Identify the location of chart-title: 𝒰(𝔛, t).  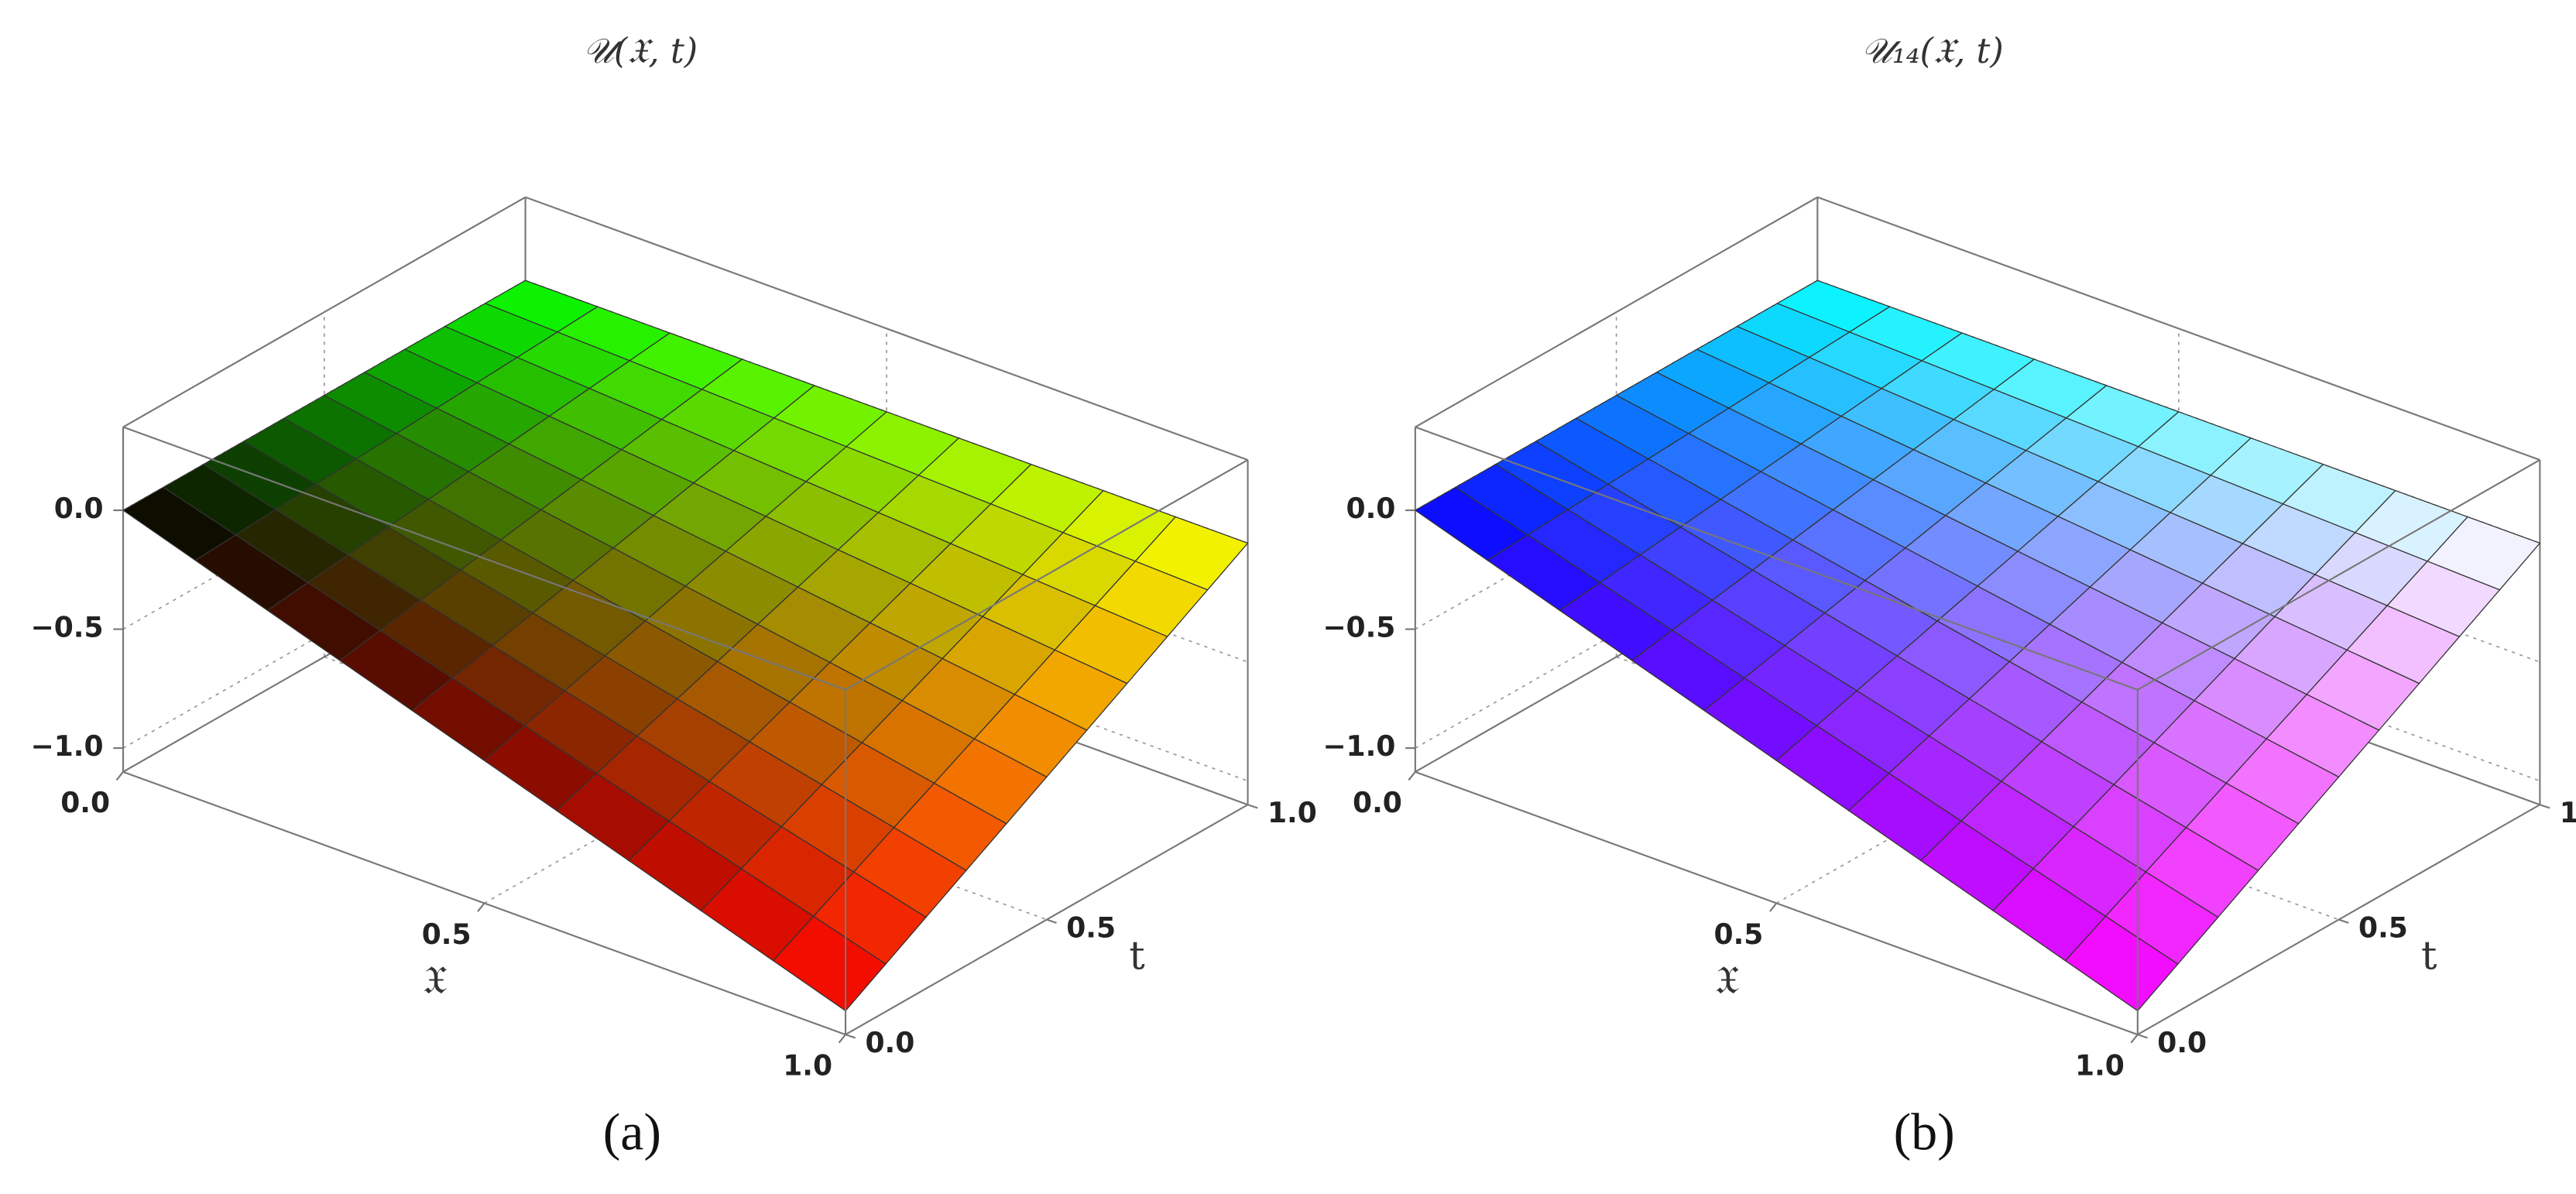
(640, 51).